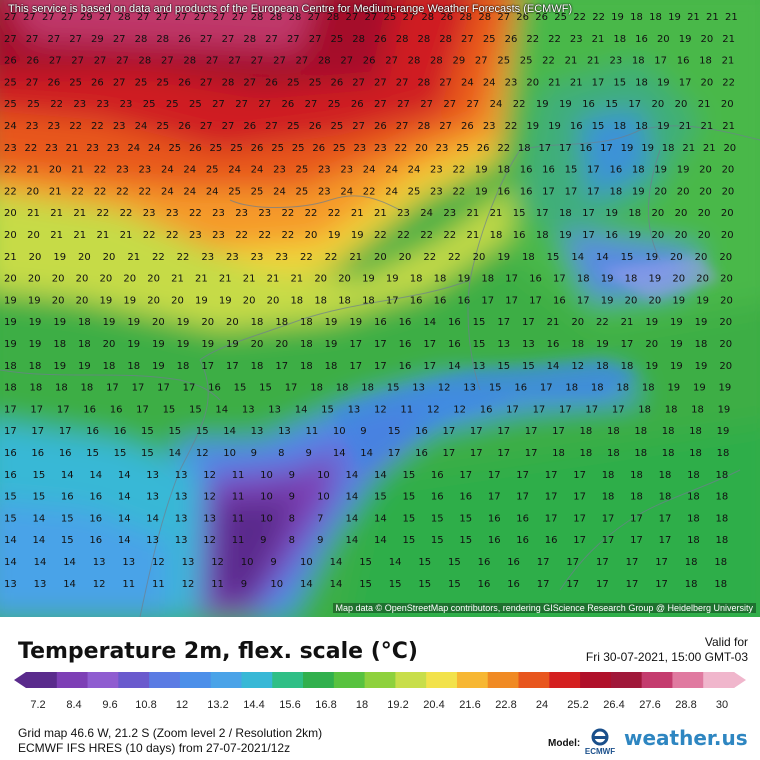  What do you see at coordinates (542, 705) in the screenshot?
I see `scale-tick-label: 24` at bounding box center [542, 705].